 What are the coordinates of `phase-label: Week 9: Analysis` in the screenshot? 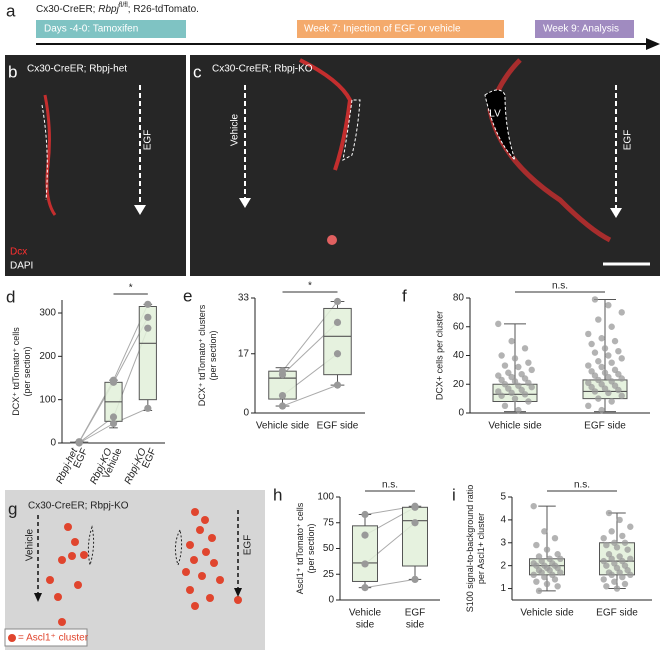 It's located at (581, 29).